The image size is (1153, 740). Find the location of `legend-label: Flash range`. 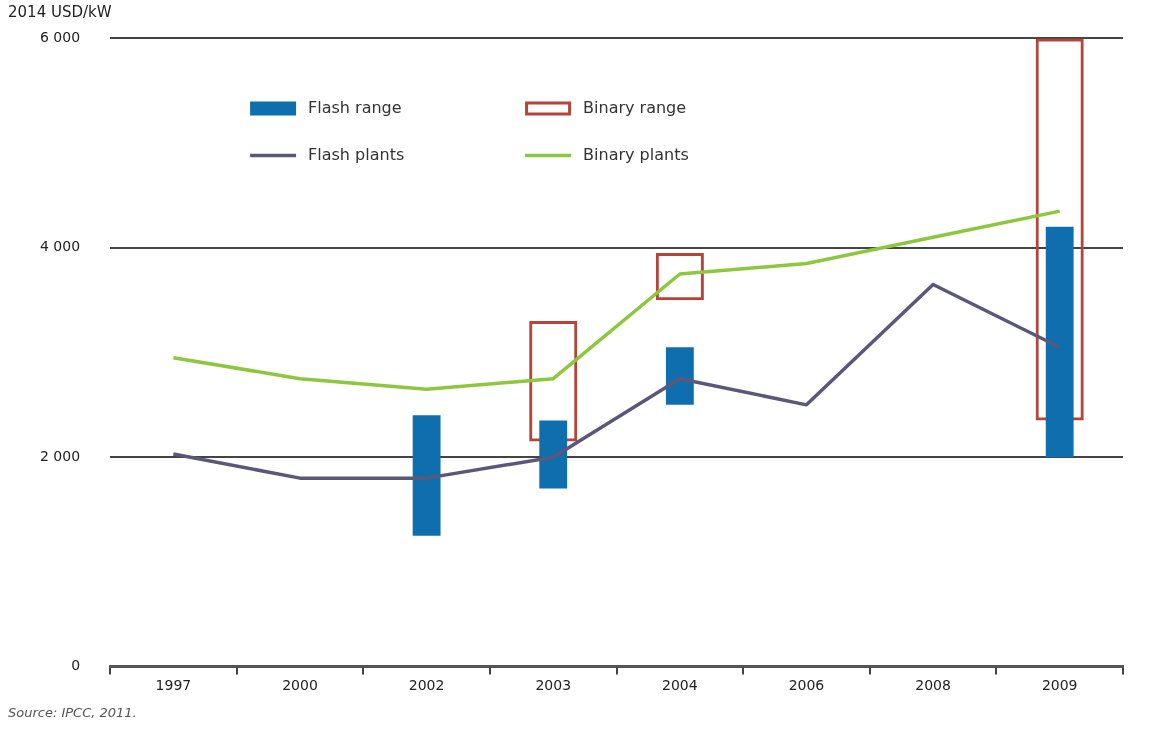

legend-label: Flash range is located at coordinates (355, 107).